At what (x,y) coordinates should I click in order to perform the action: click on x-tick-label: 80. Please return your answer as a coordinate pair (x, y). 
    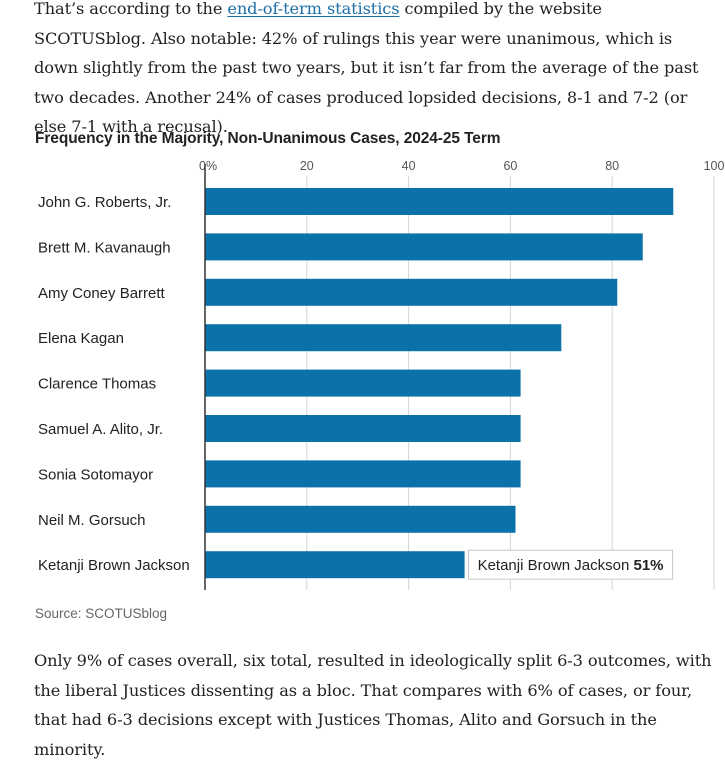
    Looking at the image, I should click on (612, 166).